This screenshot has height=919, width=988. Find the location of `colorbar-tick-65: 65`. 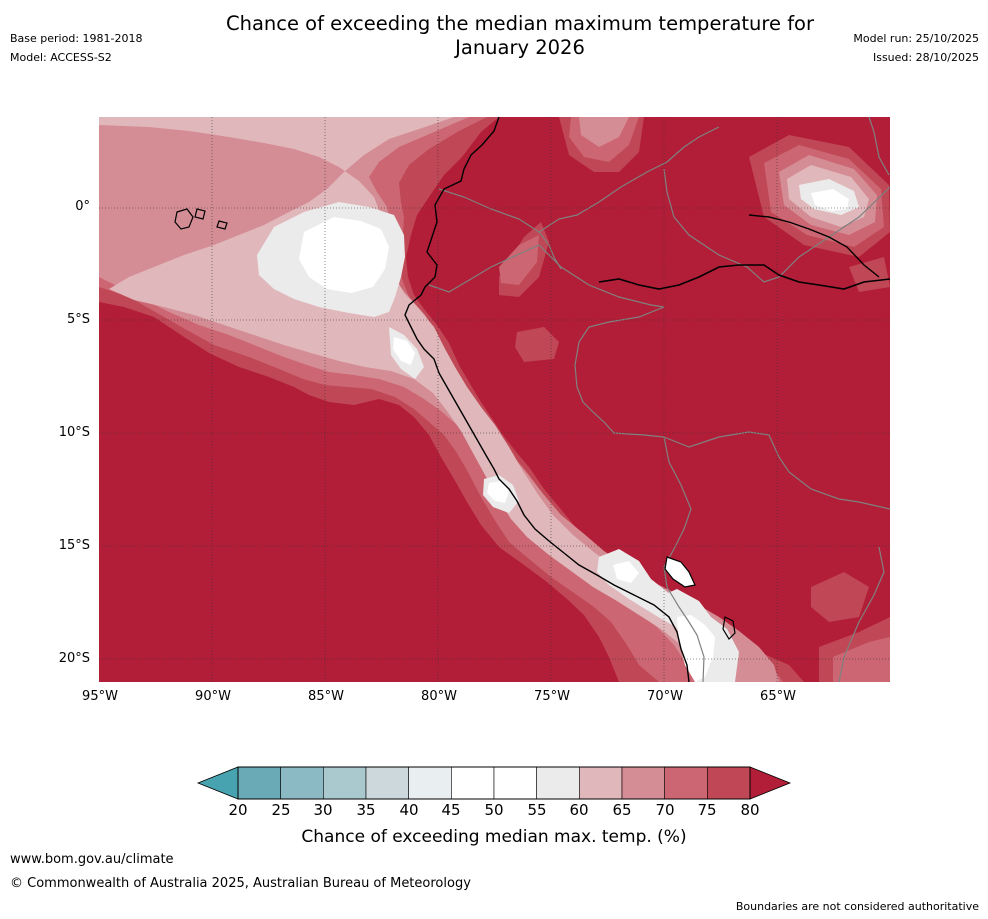

colorbar-tick-65: 65 is located at coordinates (622, 810).